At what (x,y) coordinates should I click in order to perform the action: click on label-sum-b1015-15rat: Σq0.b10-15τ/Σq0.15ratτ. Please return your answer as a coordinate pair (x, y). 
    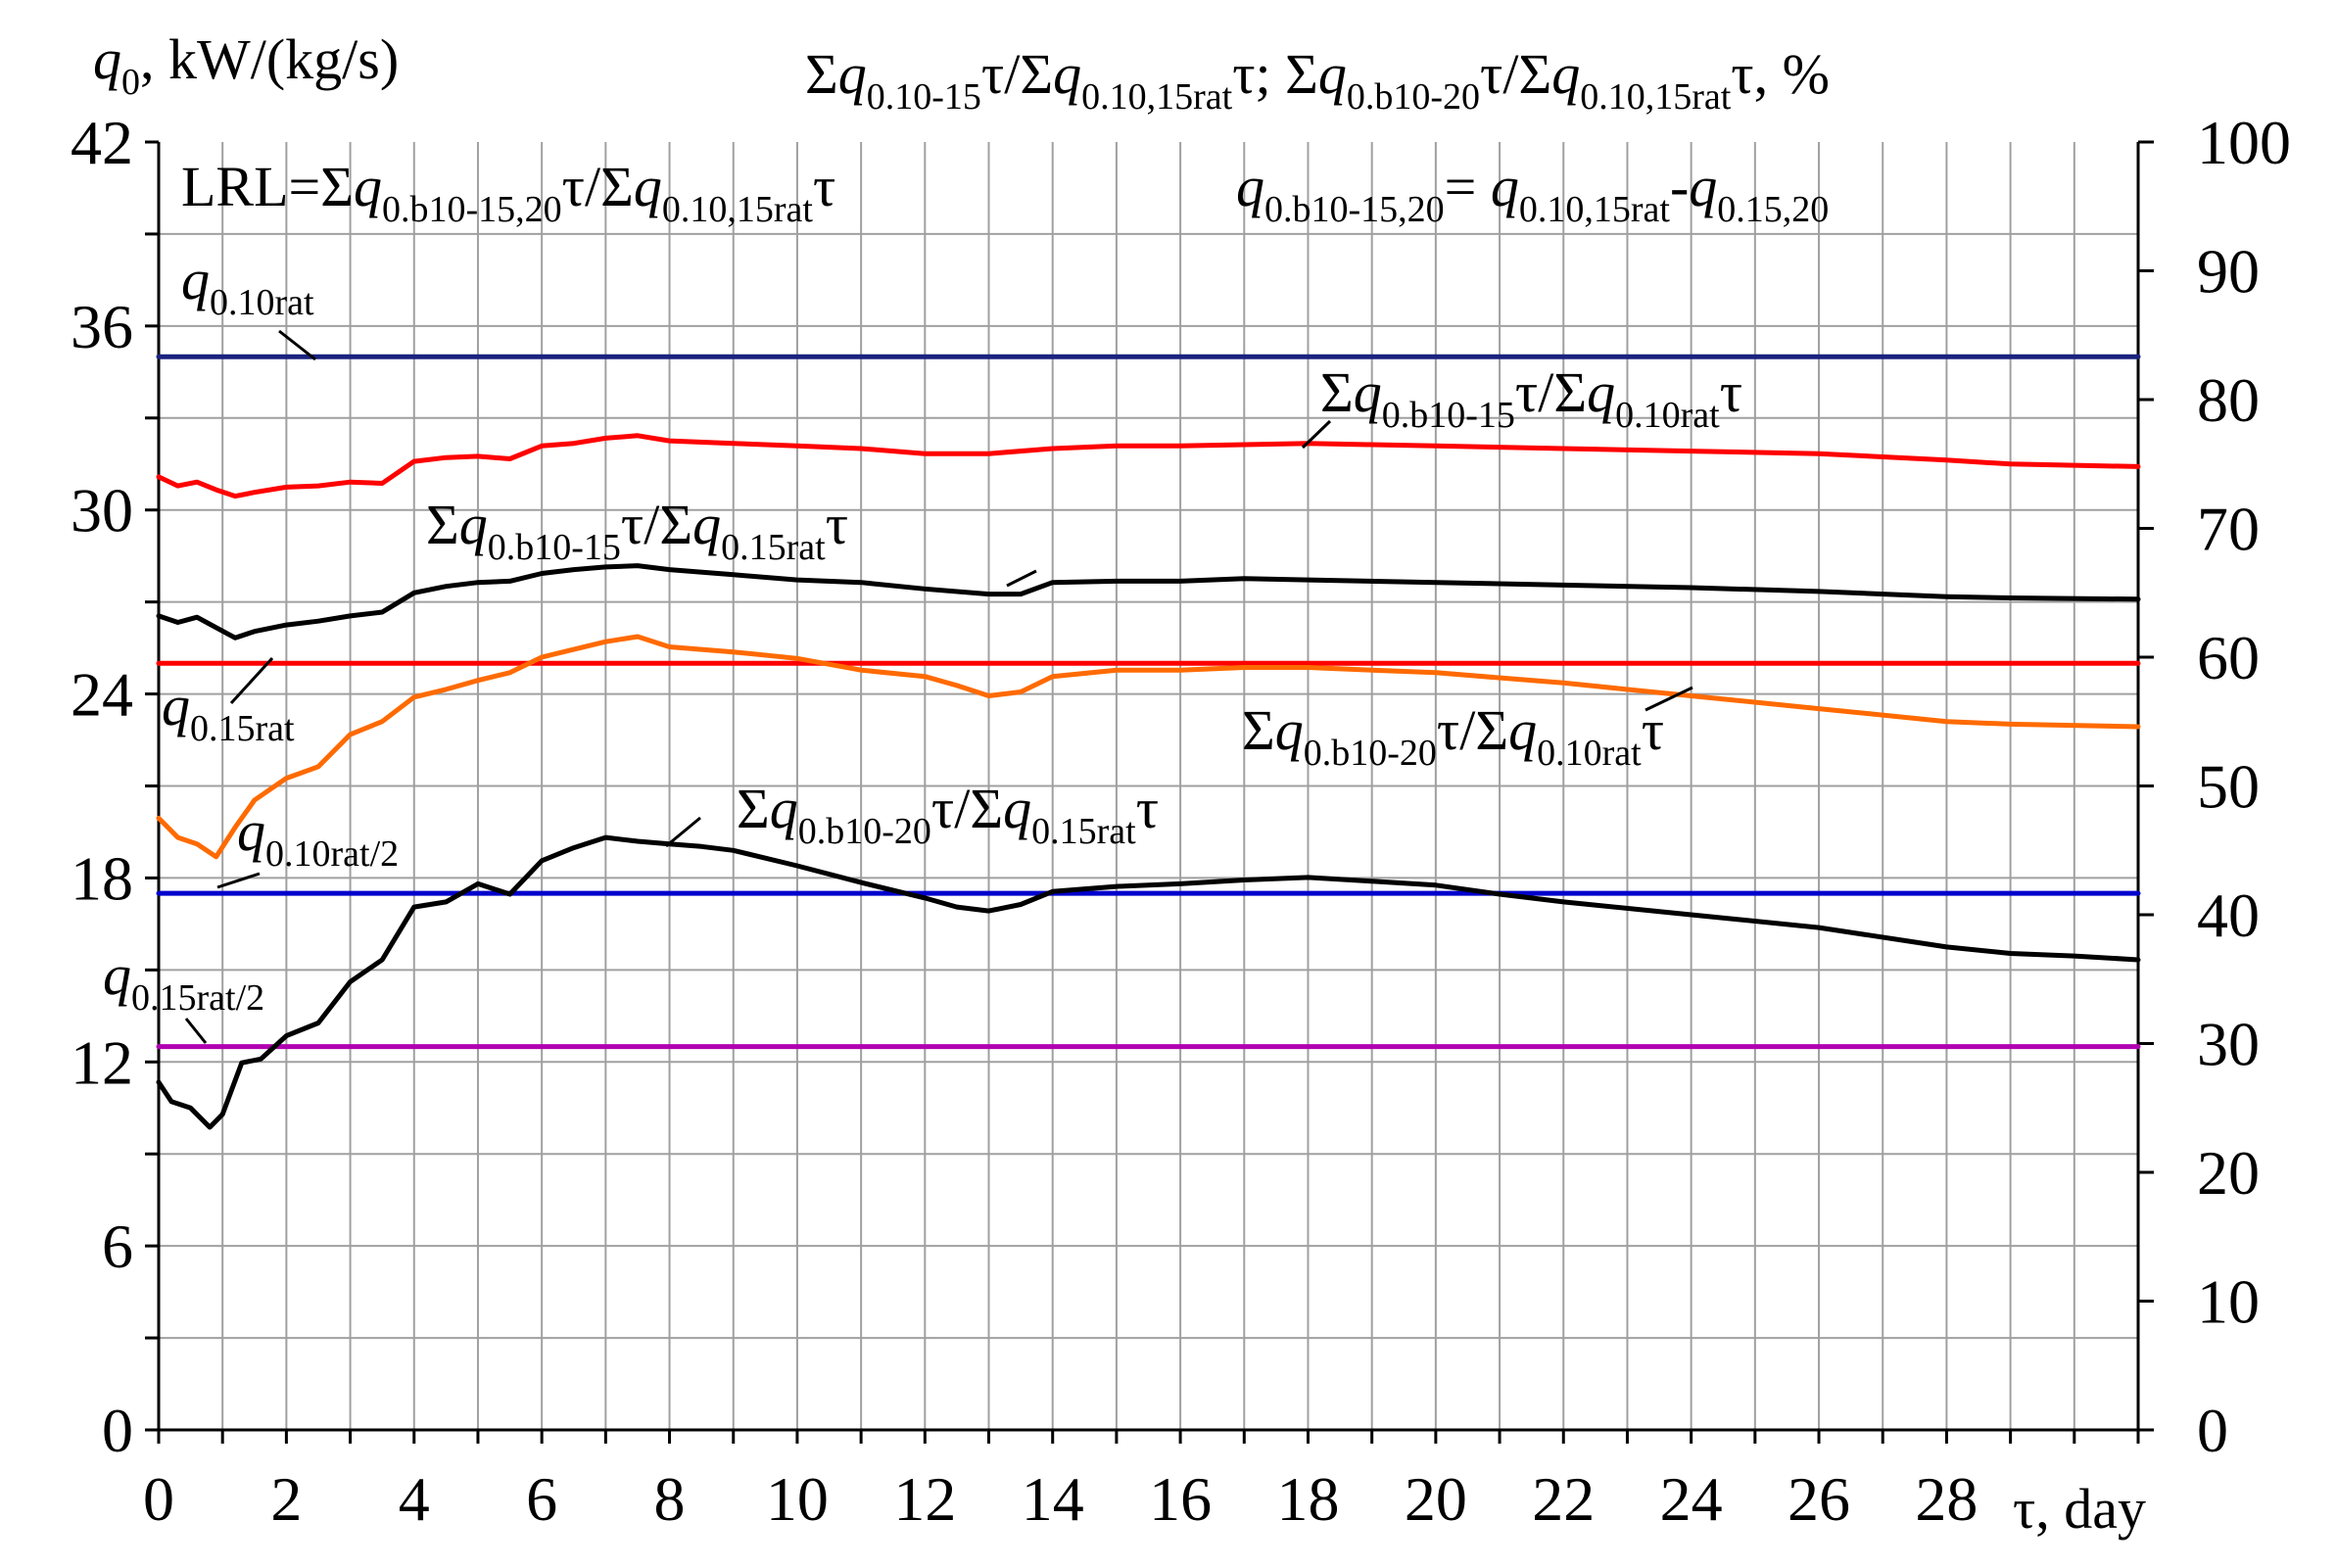
    Looking at the image, I should click on (637, 530).